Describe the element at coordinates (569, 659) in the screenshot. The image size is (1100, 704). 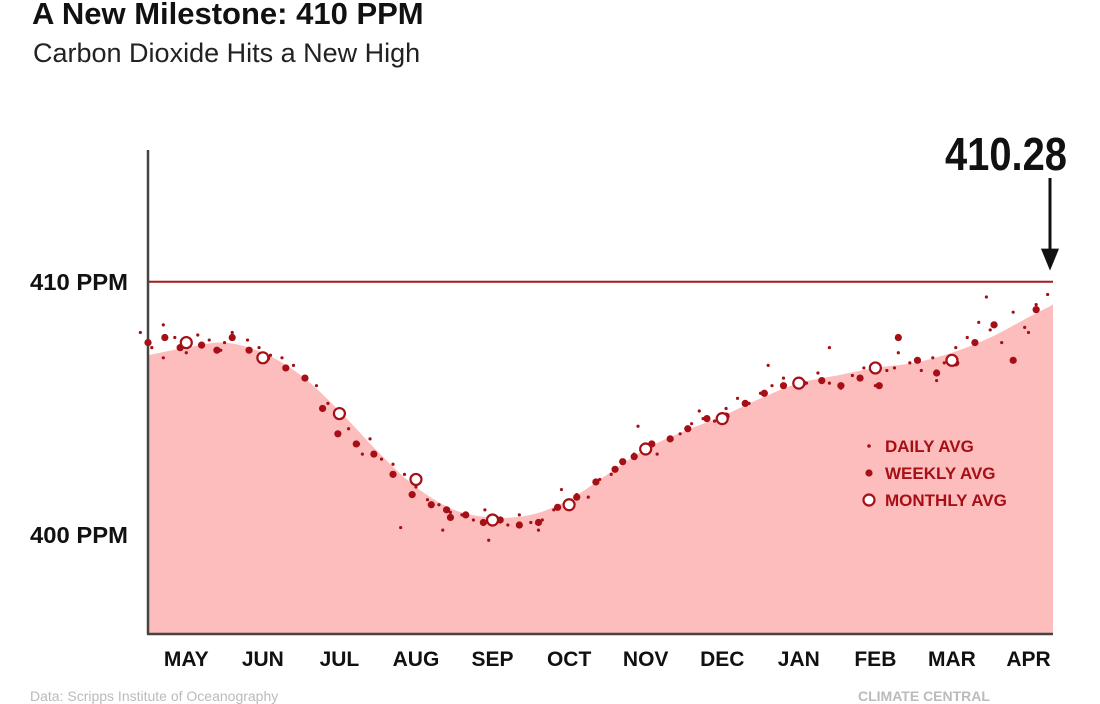
I see `x-tick-label: OCT` at that location.